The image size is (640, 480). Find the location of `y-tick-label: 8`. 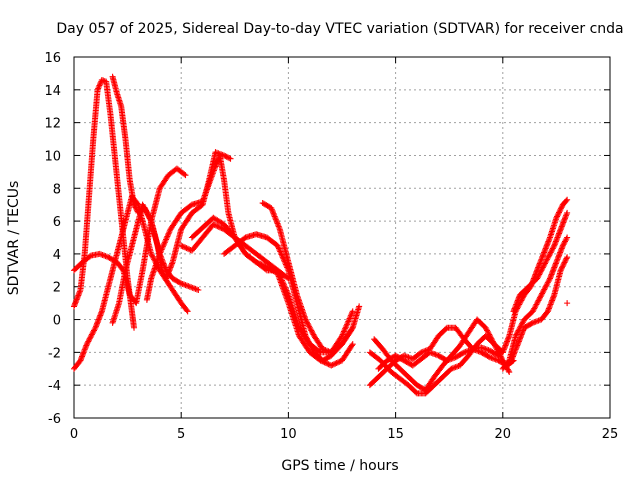

y-tick-label: 8 is located at coordinates (57, 189).